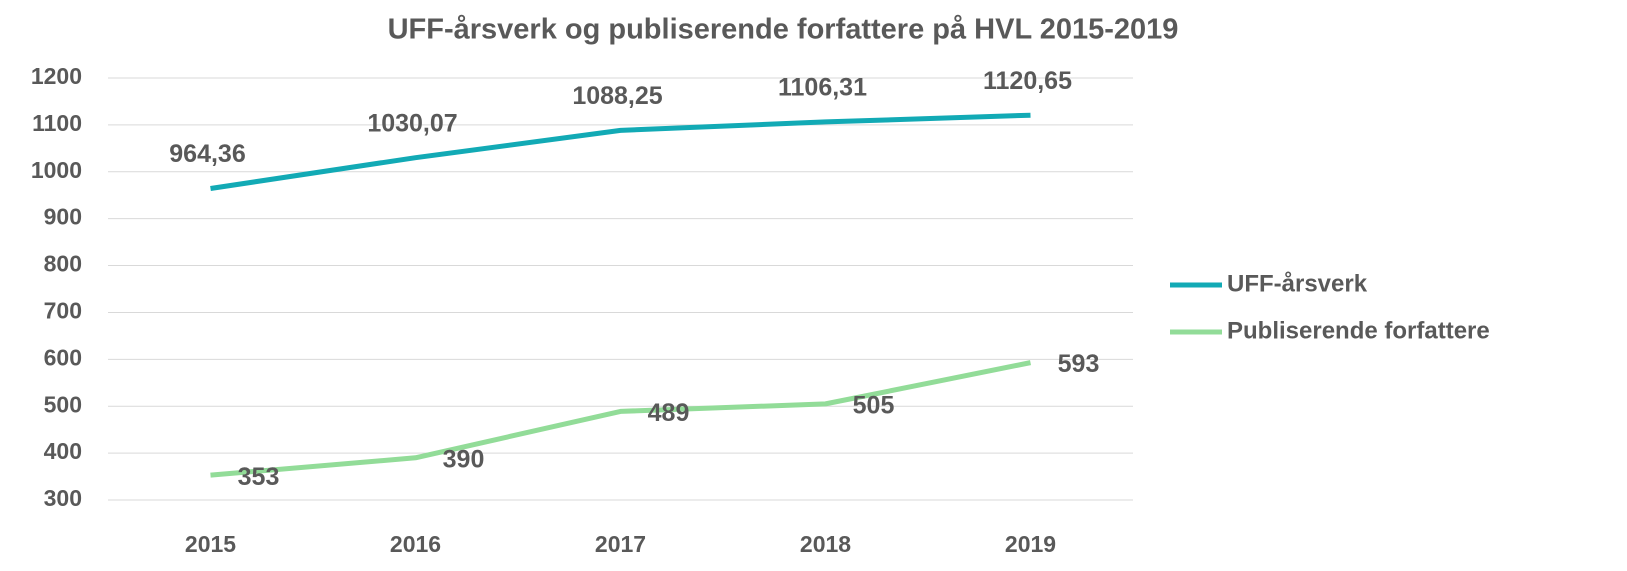  What do you see at coordinates (1297, 283) in the screenshot?
I see `legend-label: UFF-årsverk` at bounding box center [1297, 283].